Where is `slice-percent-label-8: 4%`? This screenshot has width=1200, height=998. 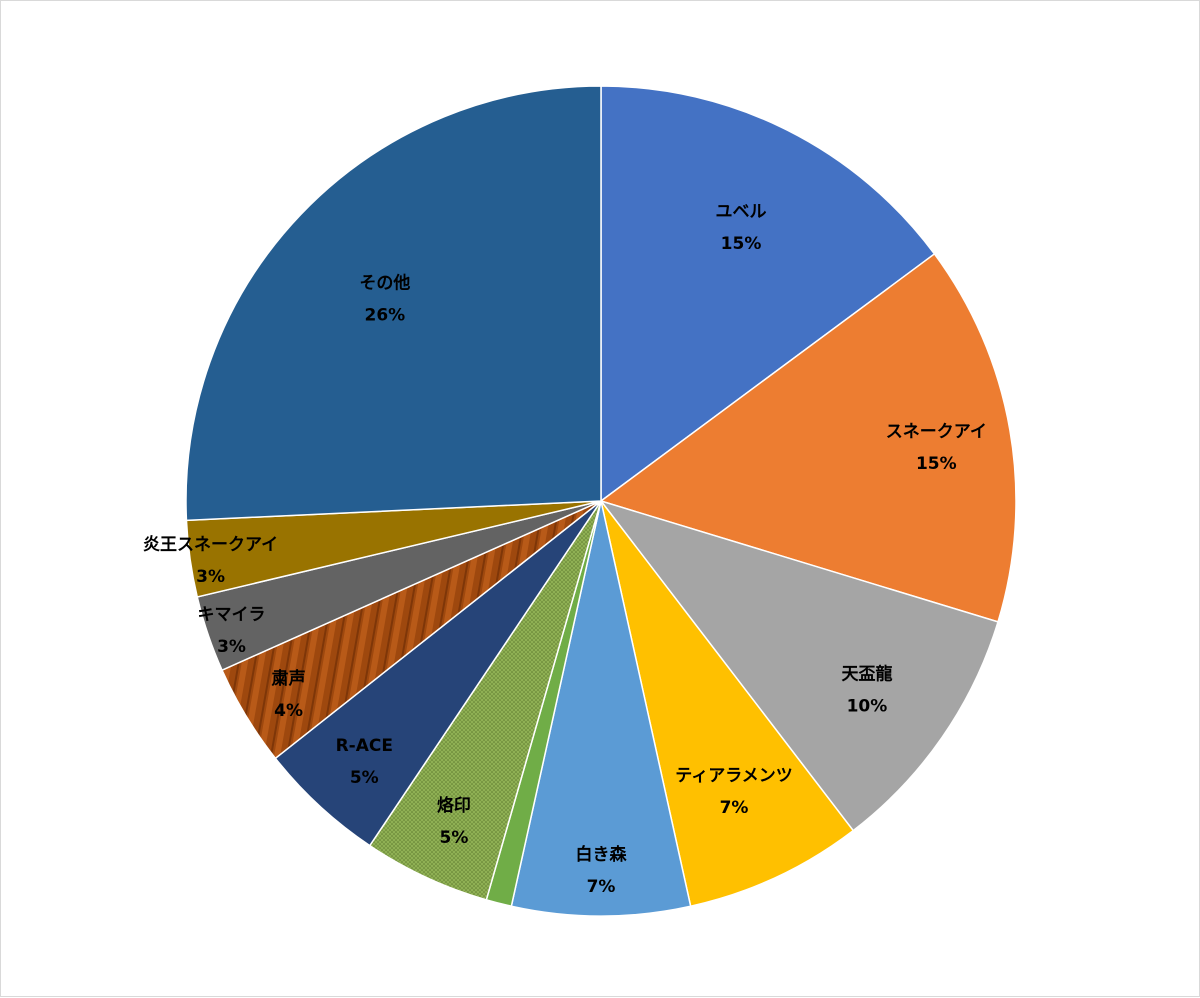 slice-percent-label-8: 4% is located at coordinates (288, 711).